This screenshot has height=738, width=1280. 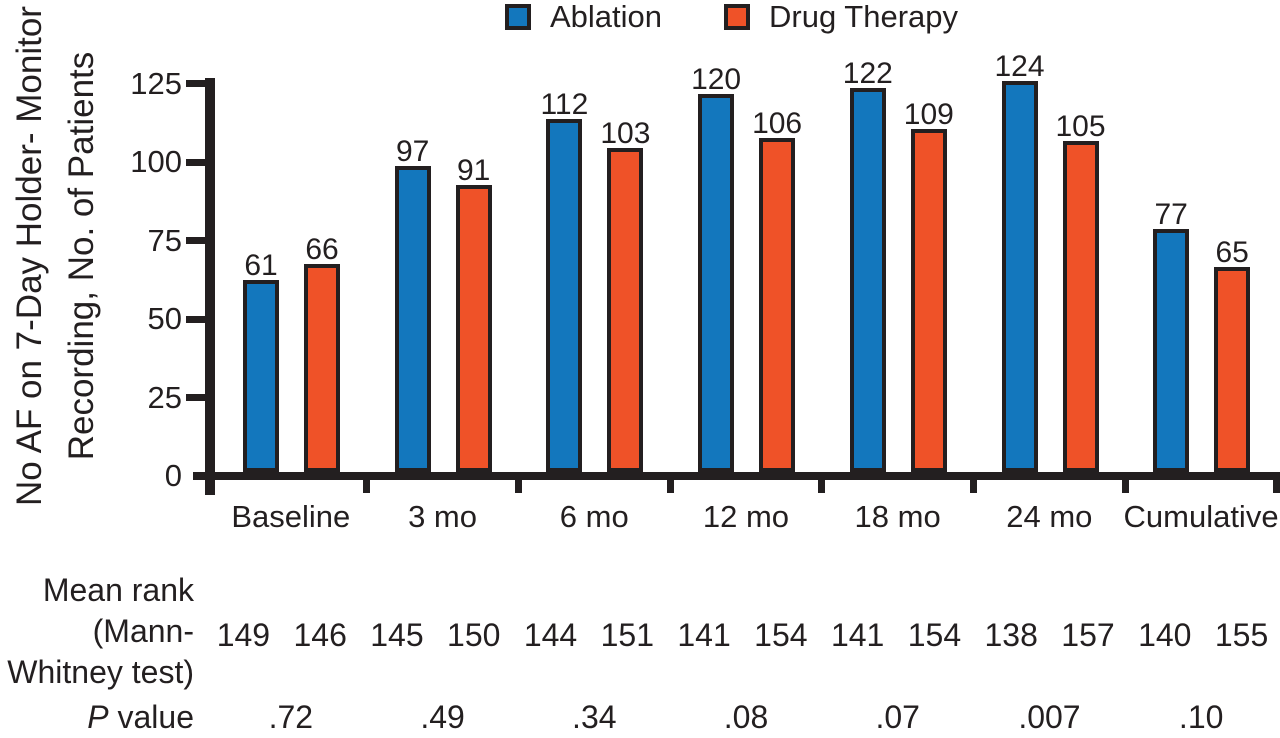 I want to click on y-axis-tick-label-50: 50, so click(x=164, y=318).